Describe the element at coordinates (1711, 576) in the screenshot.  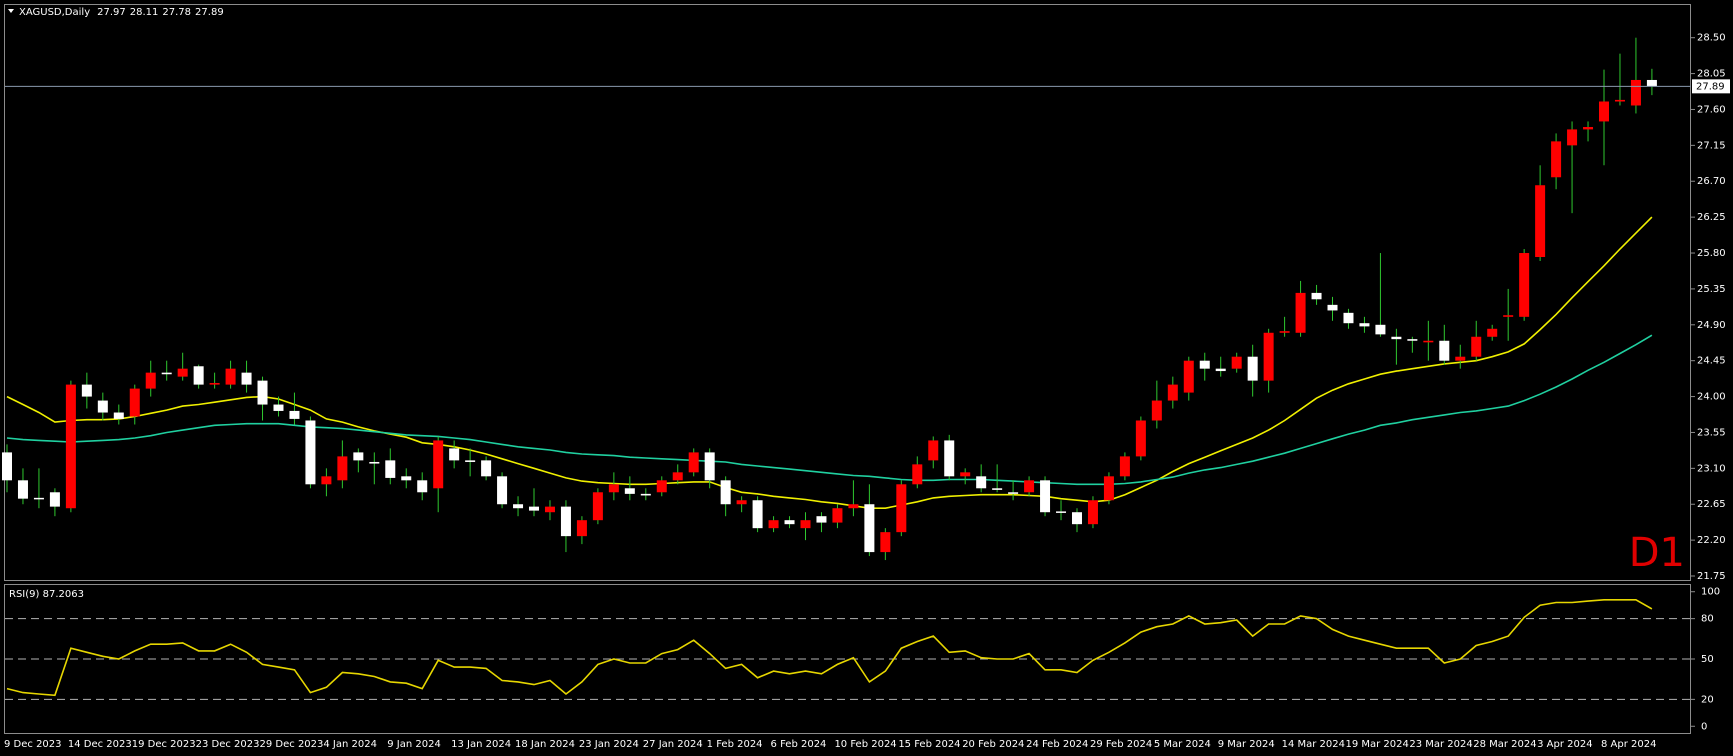
I see `y-tick-label: 21.75` at that location.